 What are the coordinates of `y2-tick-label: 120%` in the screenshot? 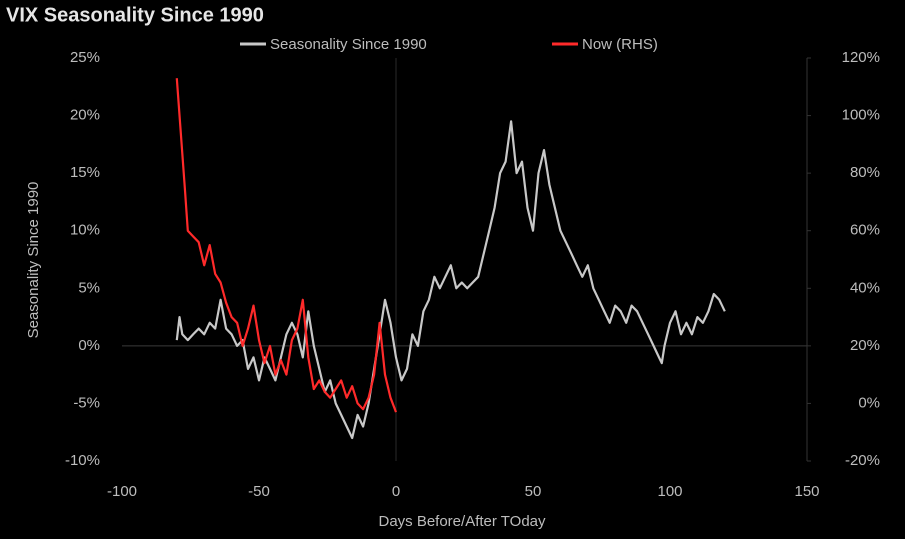 It's located at (861, 57).